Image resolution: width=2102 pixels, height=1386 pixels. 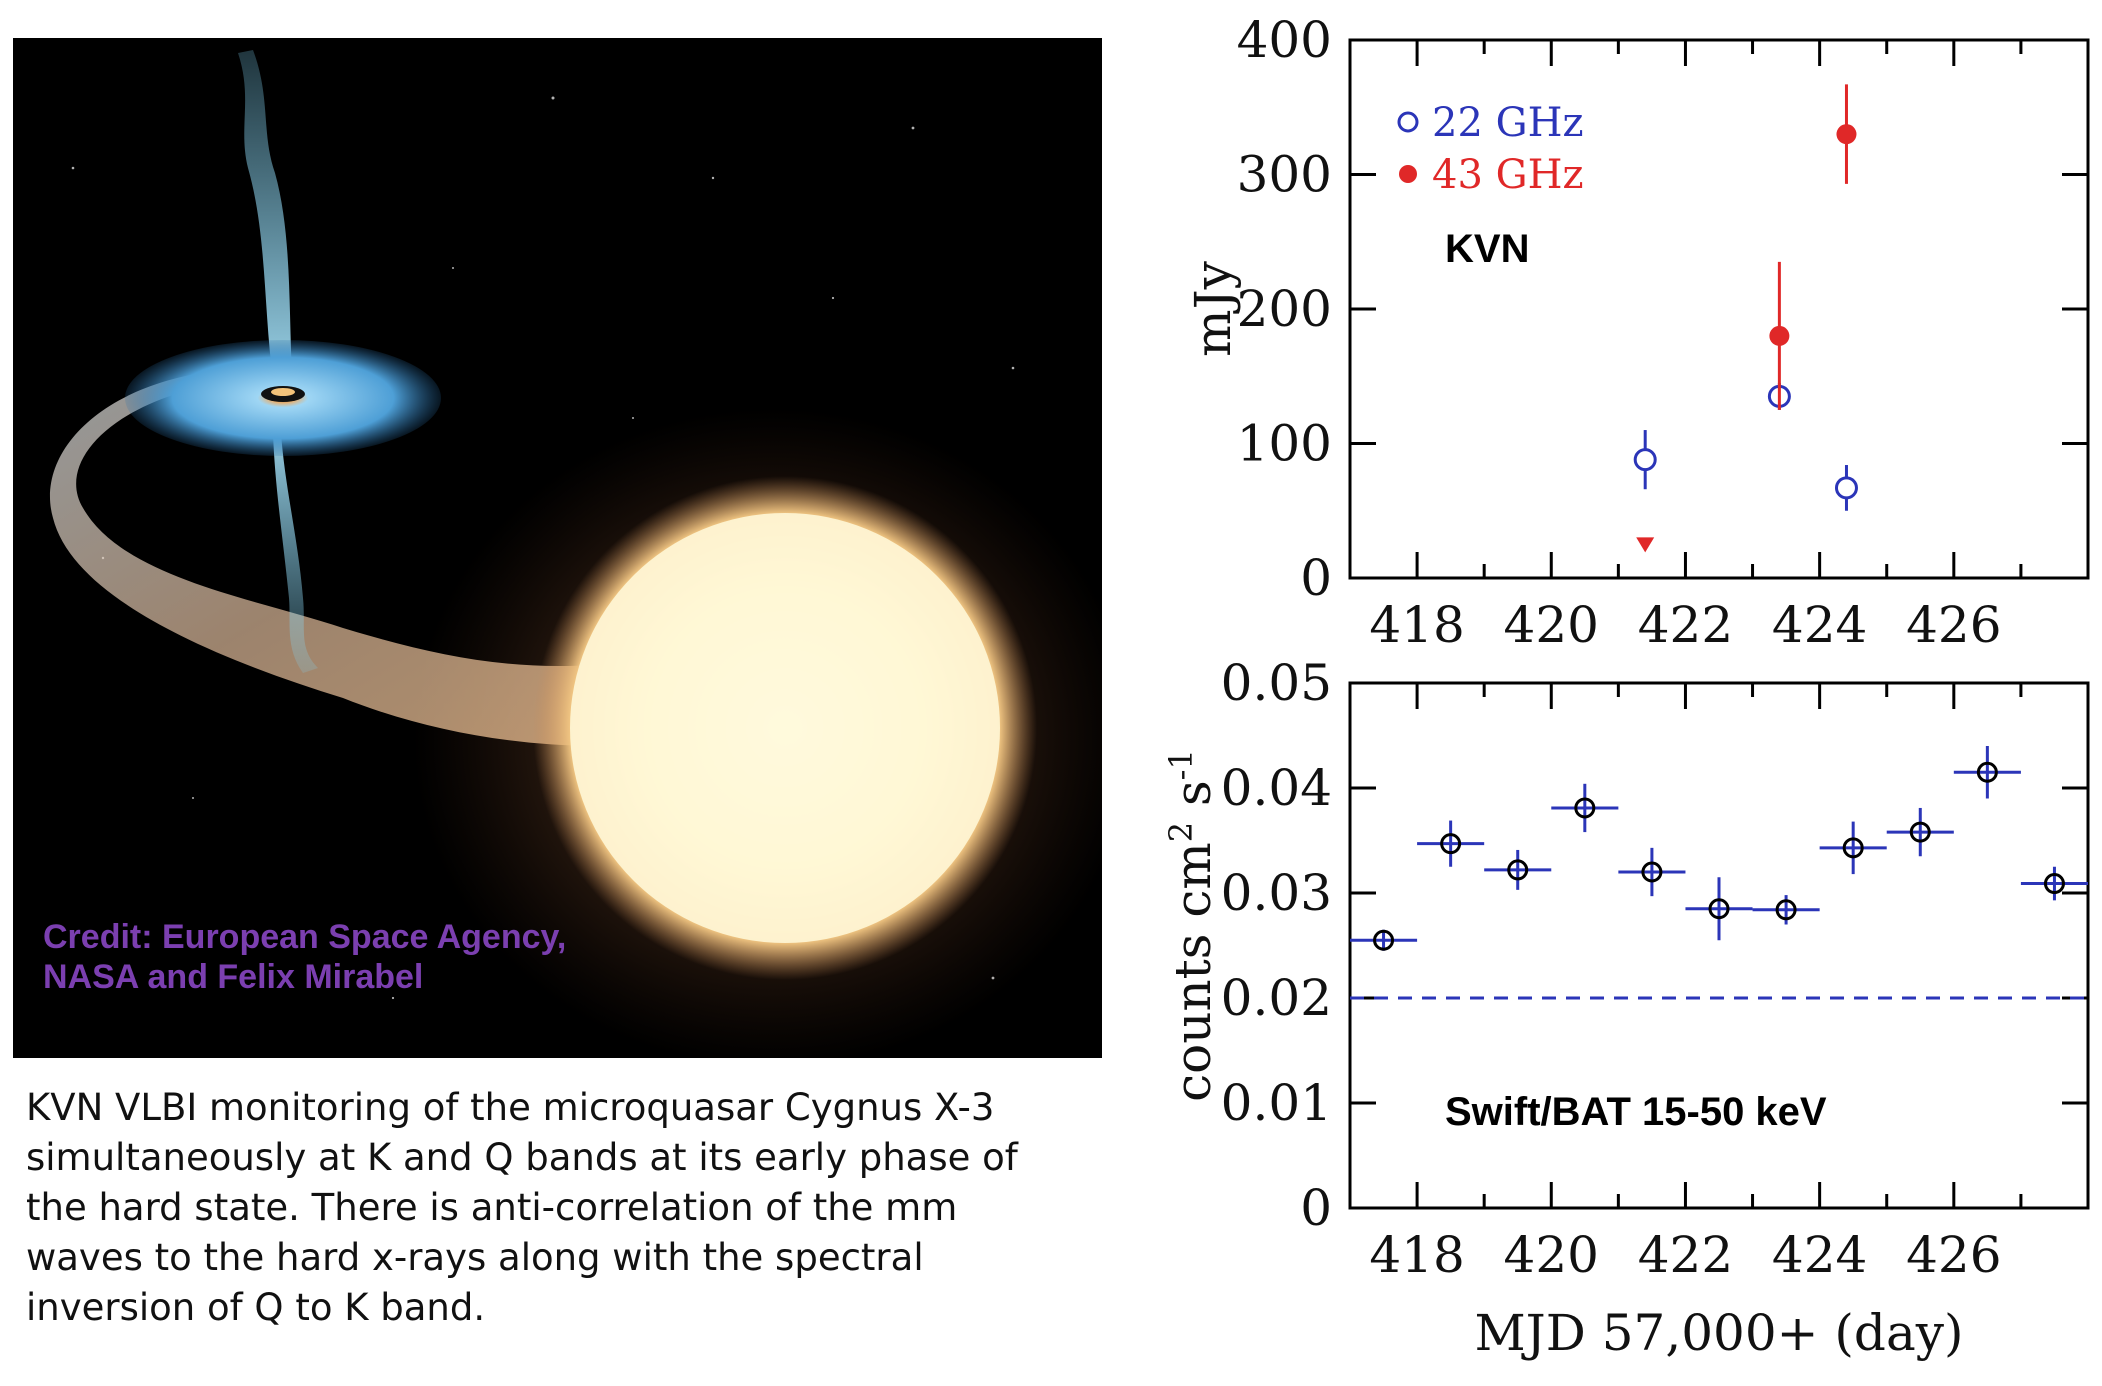 What do you see at coordinates (1284, 175) in the screenshot?
I see `y-tick-label: 300` at bounding box center [1284, 175].